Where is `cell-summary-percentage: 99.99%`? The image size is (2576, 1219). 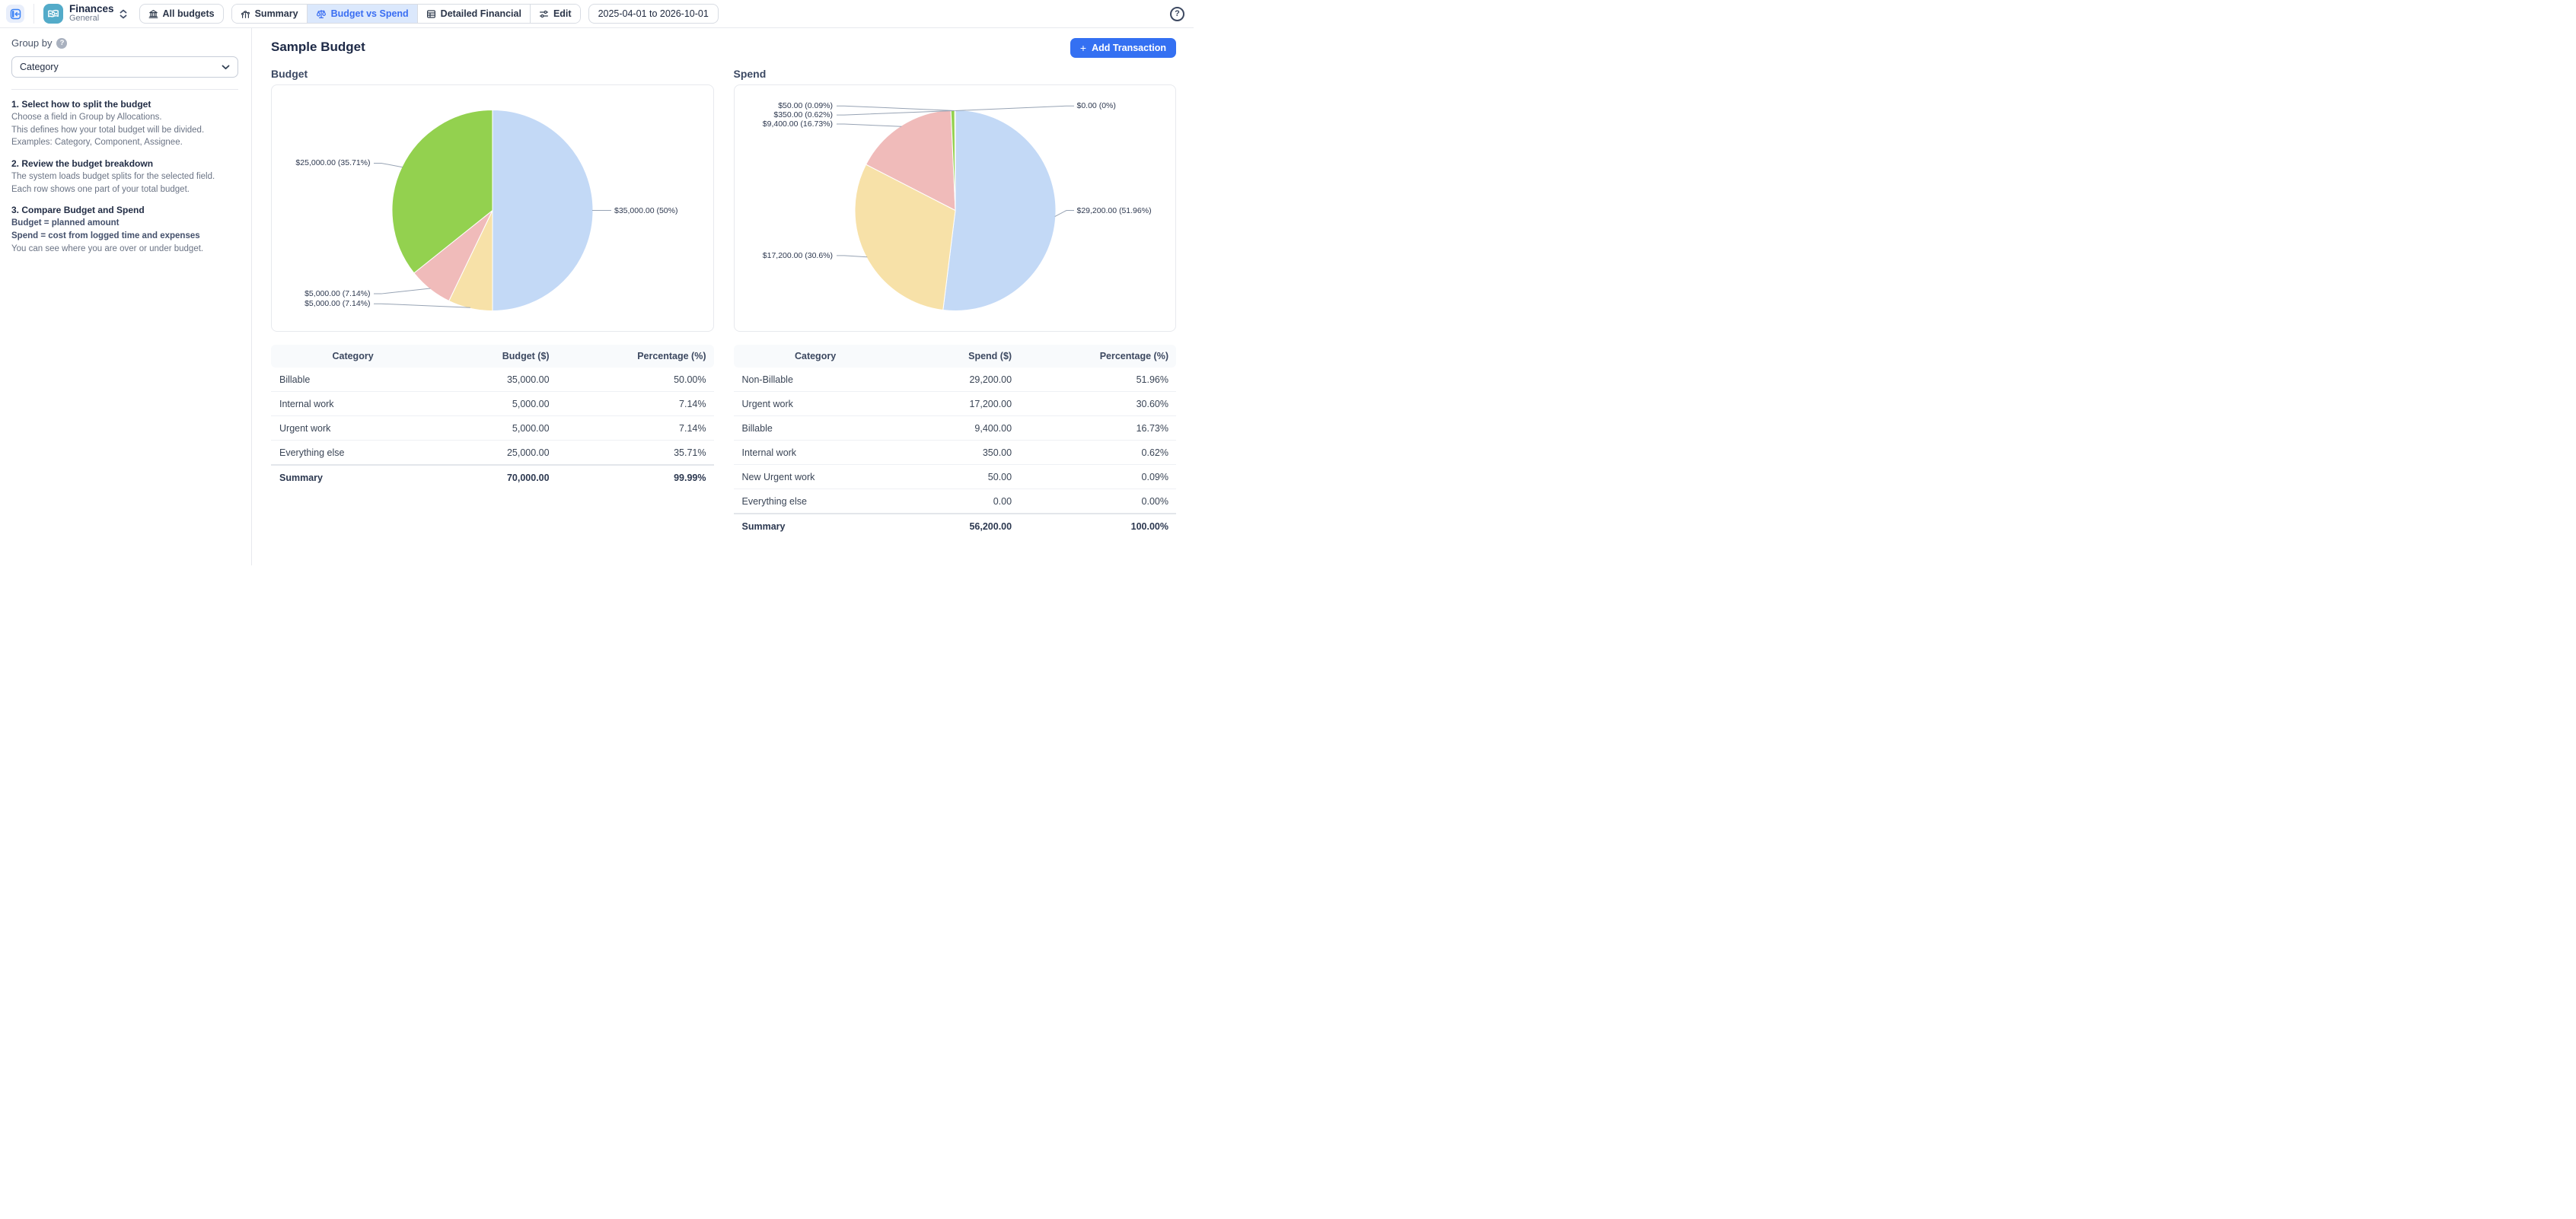
cell-summary-percentage: 99.99% is located at coordinates (640, 476).